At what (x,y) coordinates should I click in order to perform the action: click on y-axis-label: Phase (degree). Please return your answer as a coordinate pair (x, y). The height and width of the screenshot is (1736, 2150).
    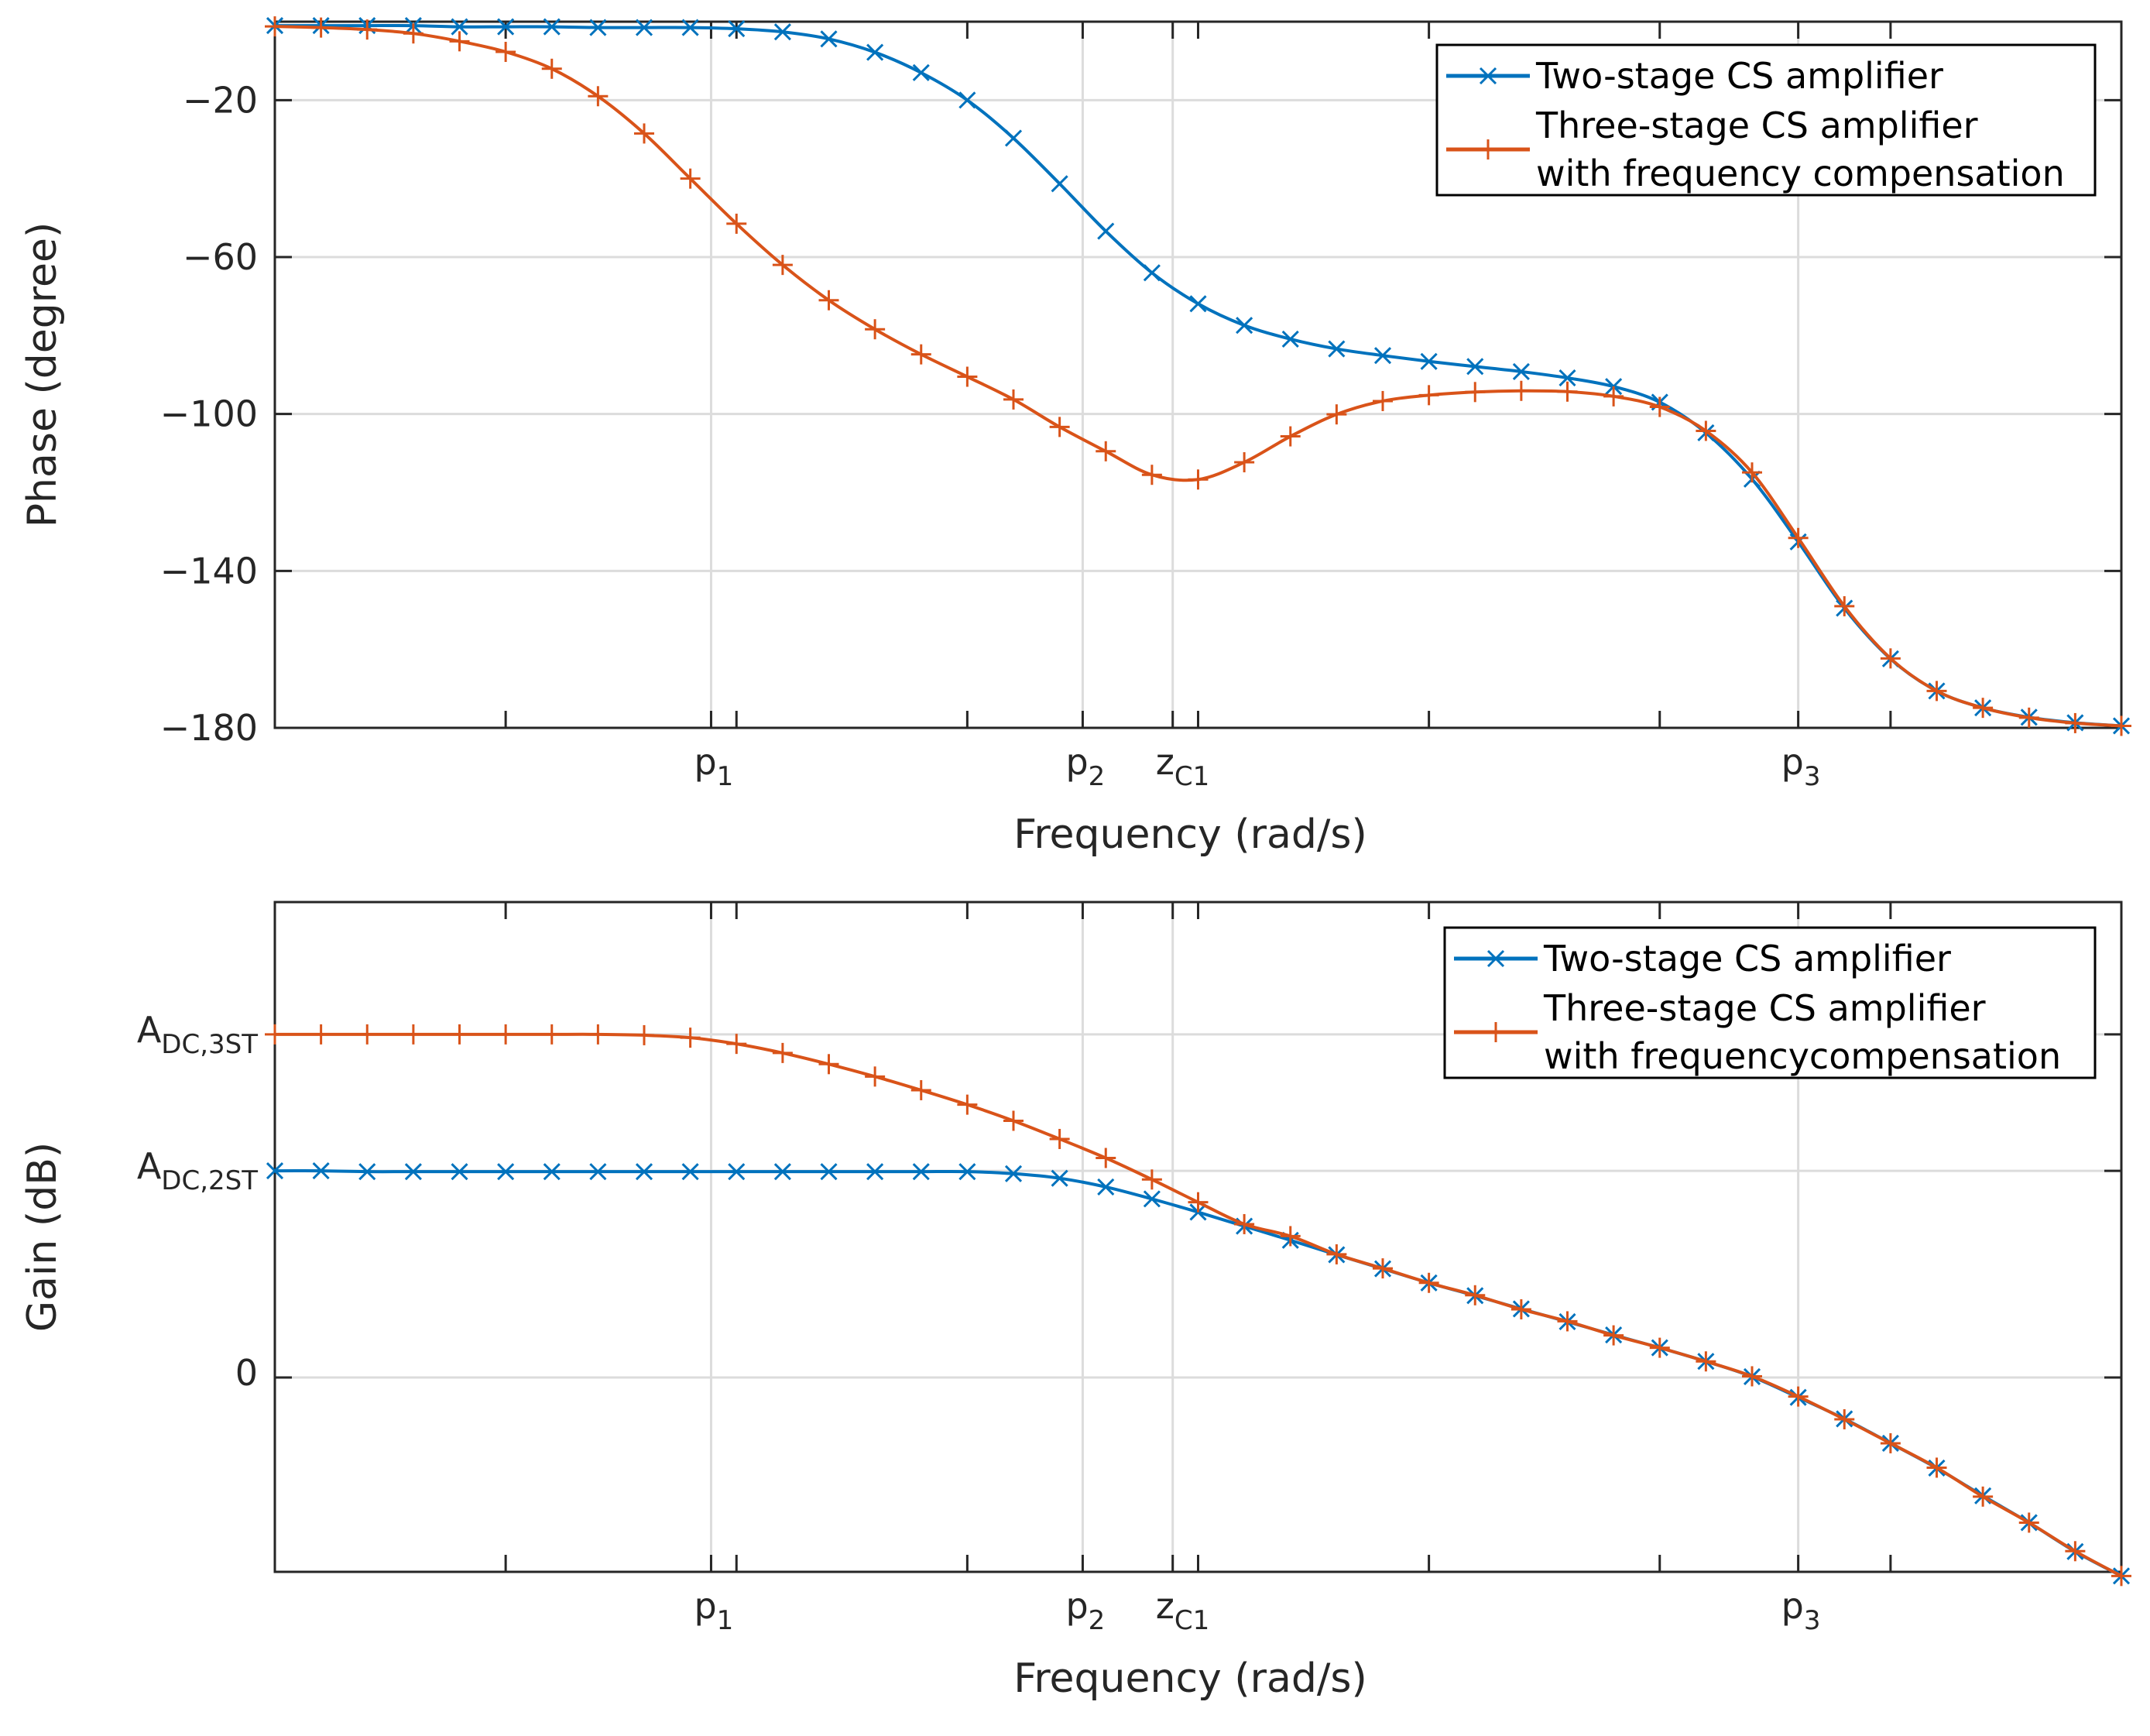
    Looking at the image, I should click on (42, 375).